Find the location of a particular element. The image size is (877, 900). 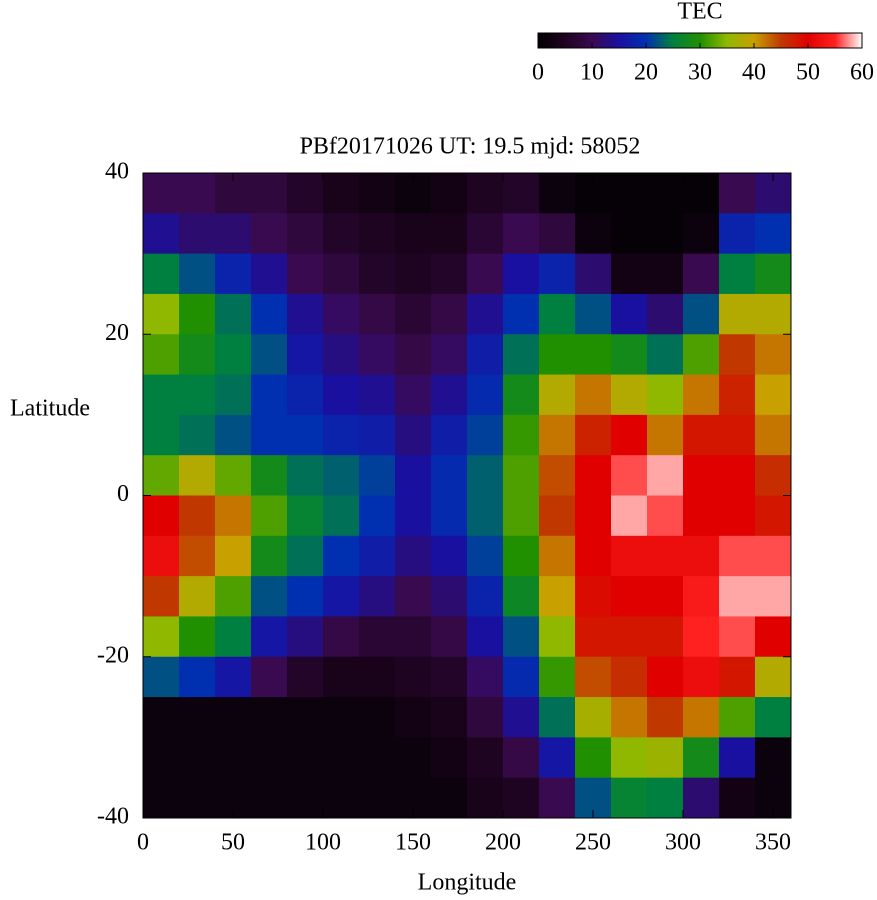

colorbar-tick-label: 60 is located at coordinates (862, 73).